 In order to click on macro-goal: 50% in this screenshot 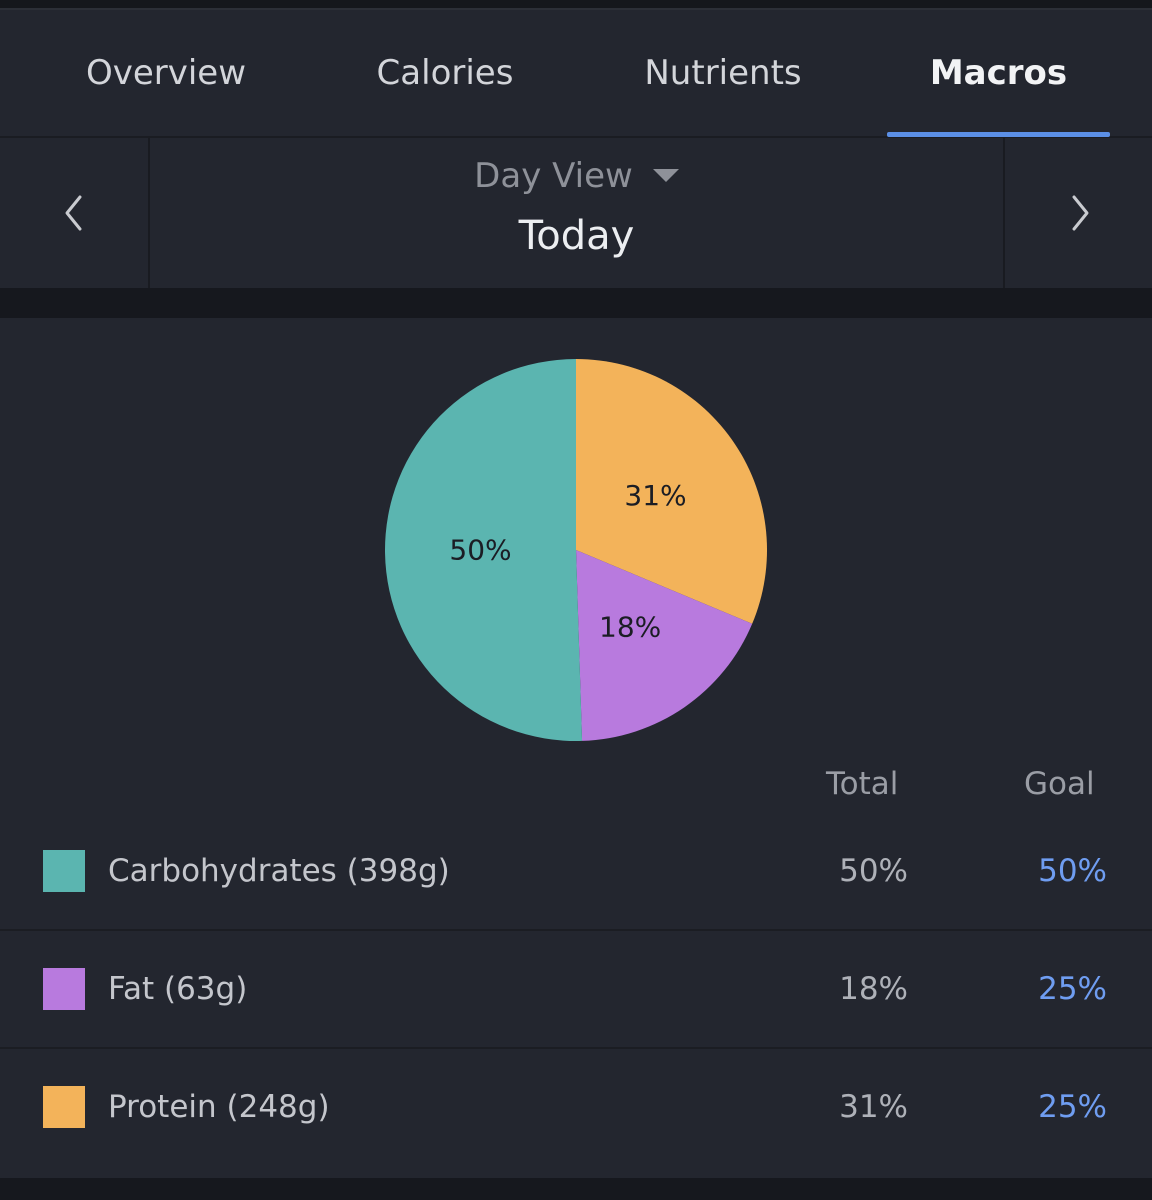, I will do `click(1072, 871)`.